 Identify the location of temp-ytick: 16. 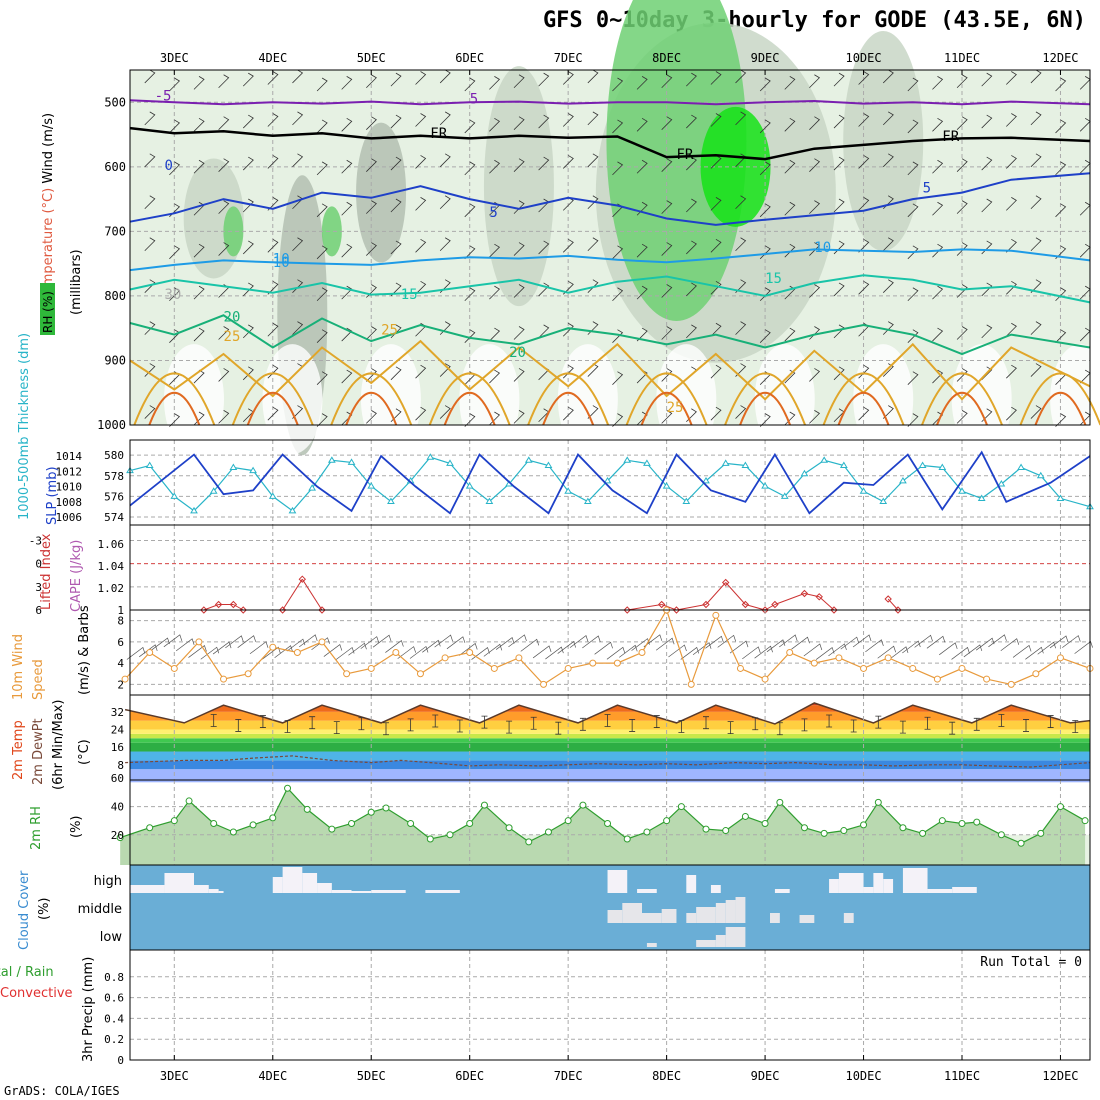
(117, 747).